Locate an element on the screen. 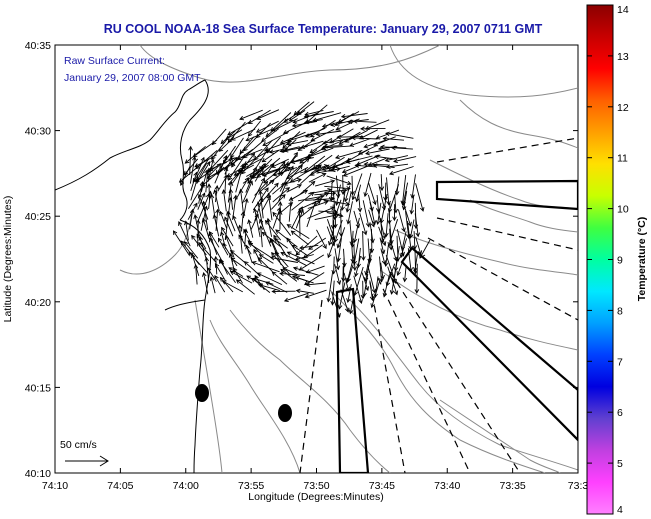 This screenshot has height=519, width=651. colorbar-tick-label: 14 is located at coordinates (623, 10).